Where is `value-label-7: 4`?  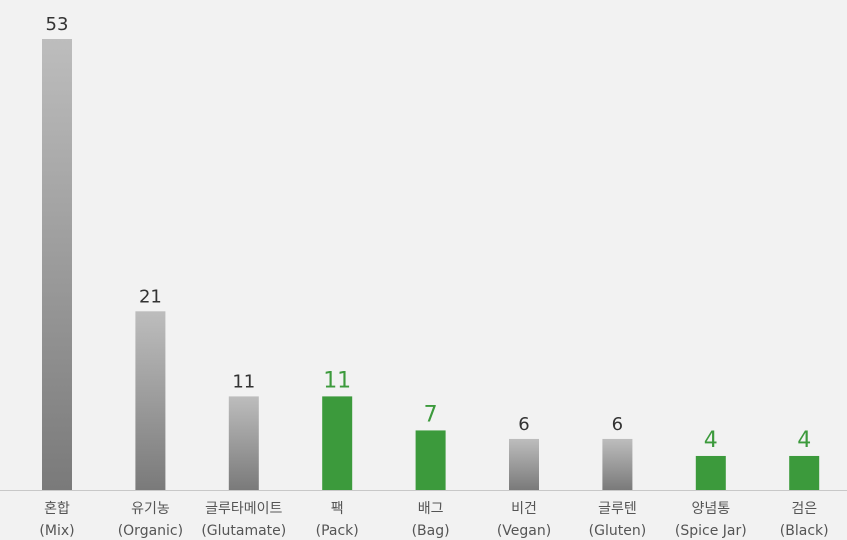
value-label-7: 4 is located at coordinates (711, 440).